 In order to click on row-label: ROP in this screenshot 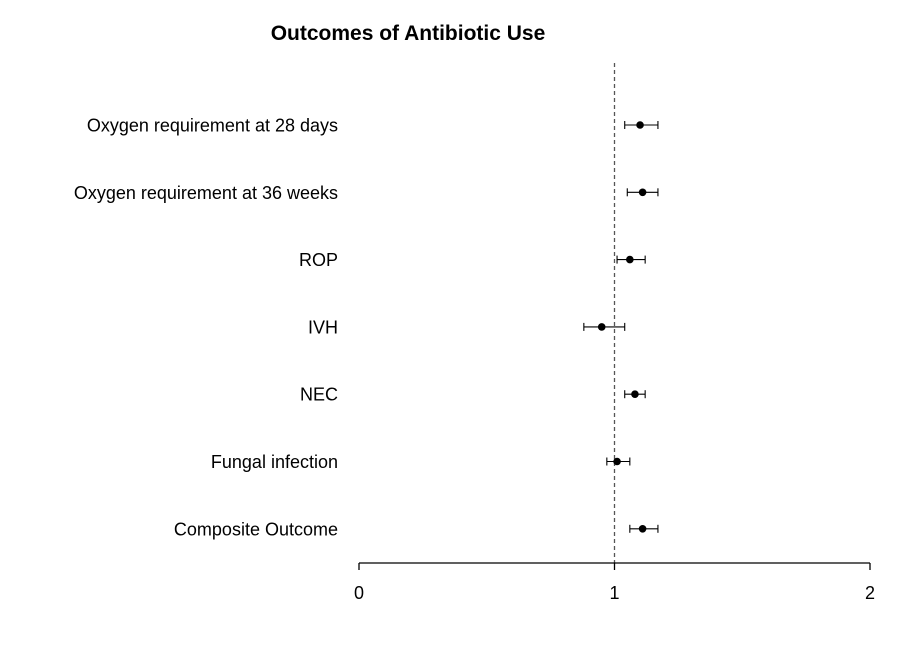, I will do `click(318, 260)`.